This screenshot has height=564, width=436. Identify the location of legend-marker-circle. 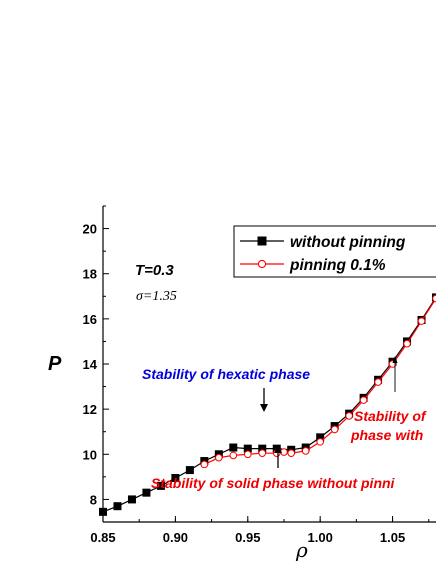
(262, 264).